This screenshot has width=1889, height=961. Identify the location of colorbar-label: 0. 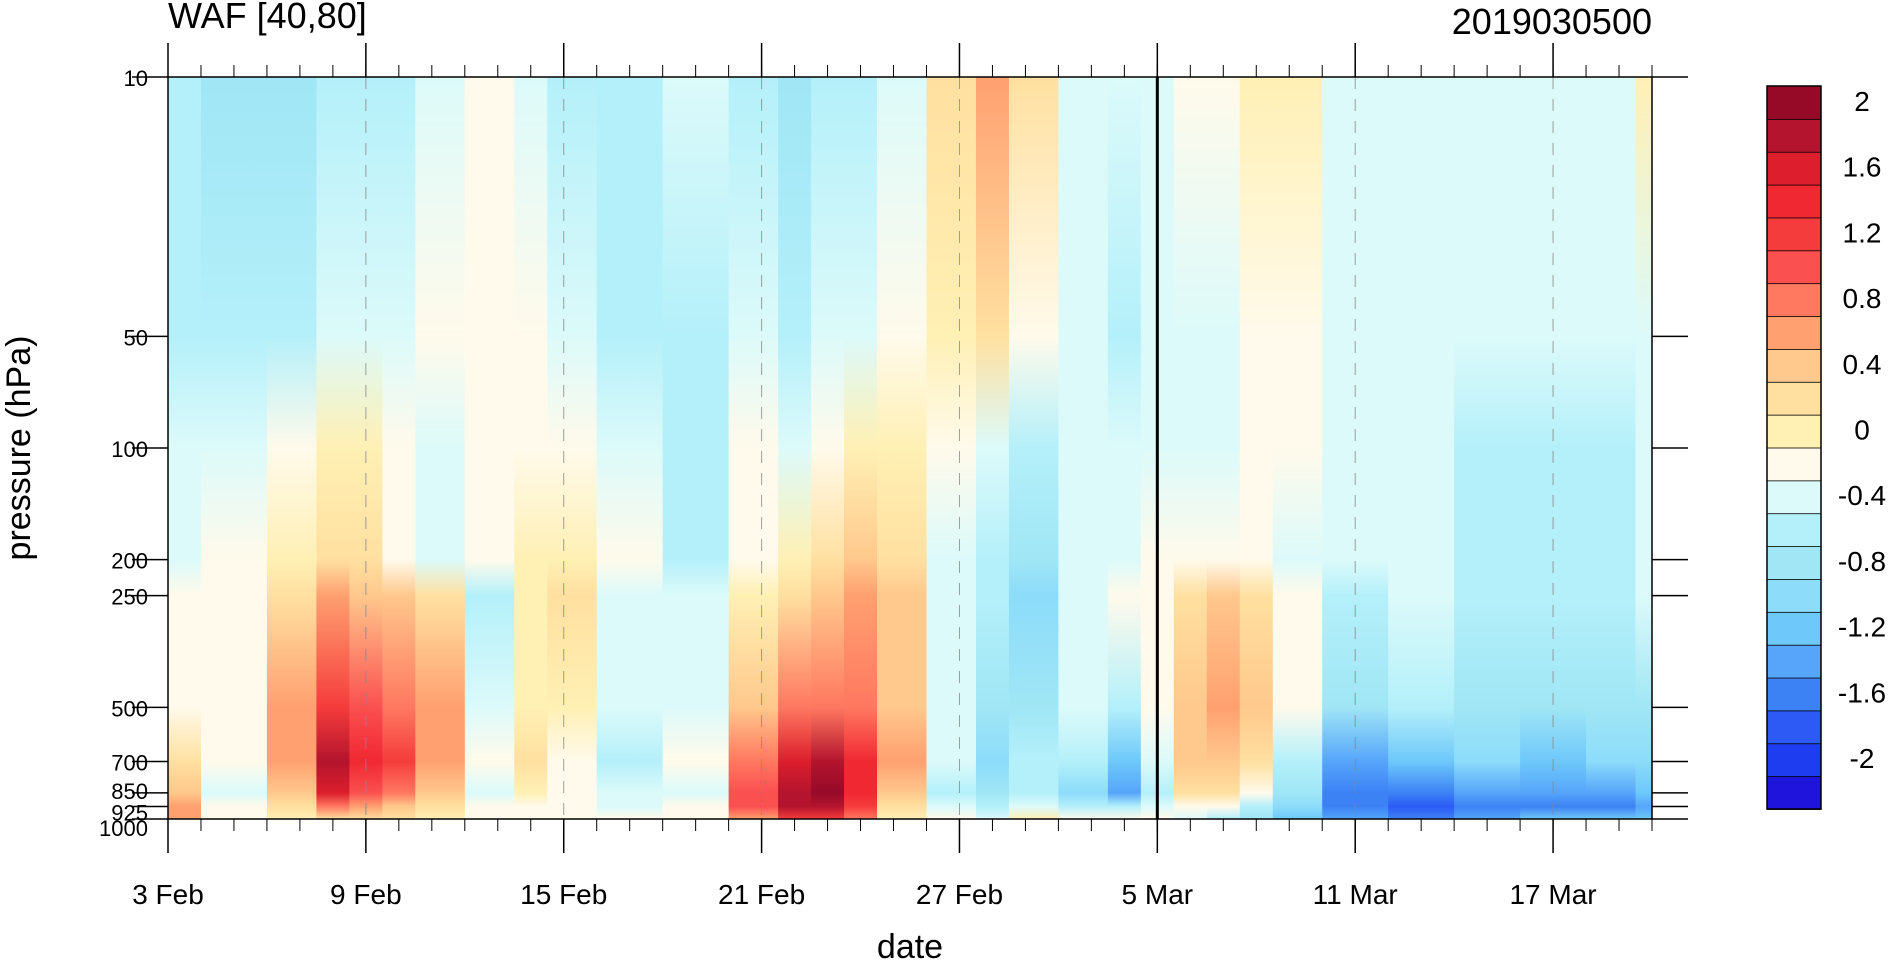
(1862, 430).